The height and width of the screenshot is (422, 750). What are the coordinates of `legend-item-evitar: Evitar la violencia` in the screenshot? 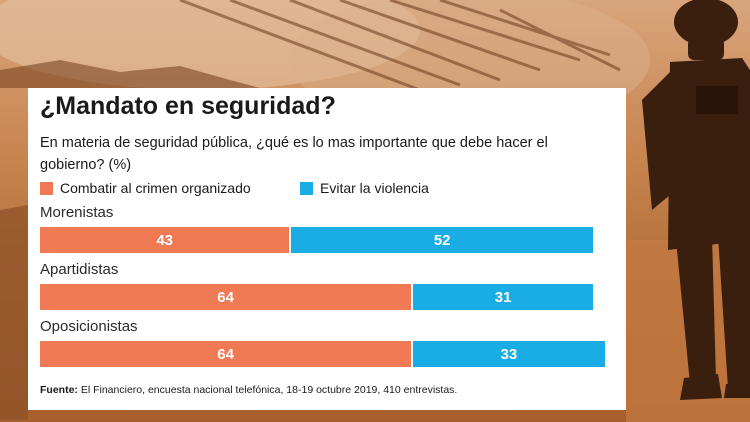 It's located at (364, 188).